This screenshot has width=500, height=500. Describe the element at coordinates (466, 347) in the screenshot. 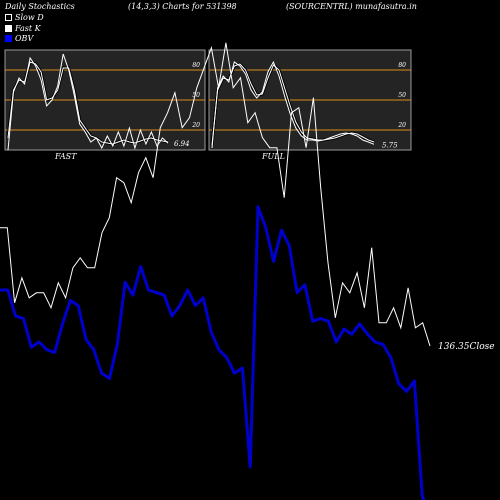

I see `last-close-label: 136.35Close` at that location.